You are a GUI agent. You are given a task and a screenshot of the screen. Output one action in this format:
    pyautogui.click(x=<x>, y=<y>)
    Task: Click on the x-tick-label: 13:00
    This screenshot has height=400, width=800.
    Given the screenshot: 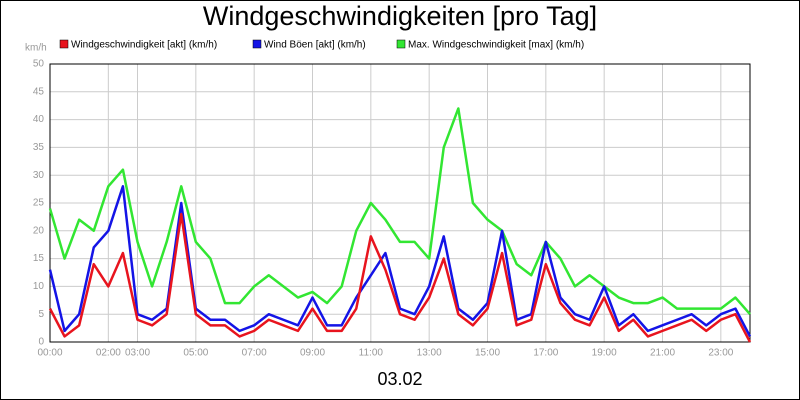 What is the action you would take?
    pyautogui.click(x=429, y=353)
    